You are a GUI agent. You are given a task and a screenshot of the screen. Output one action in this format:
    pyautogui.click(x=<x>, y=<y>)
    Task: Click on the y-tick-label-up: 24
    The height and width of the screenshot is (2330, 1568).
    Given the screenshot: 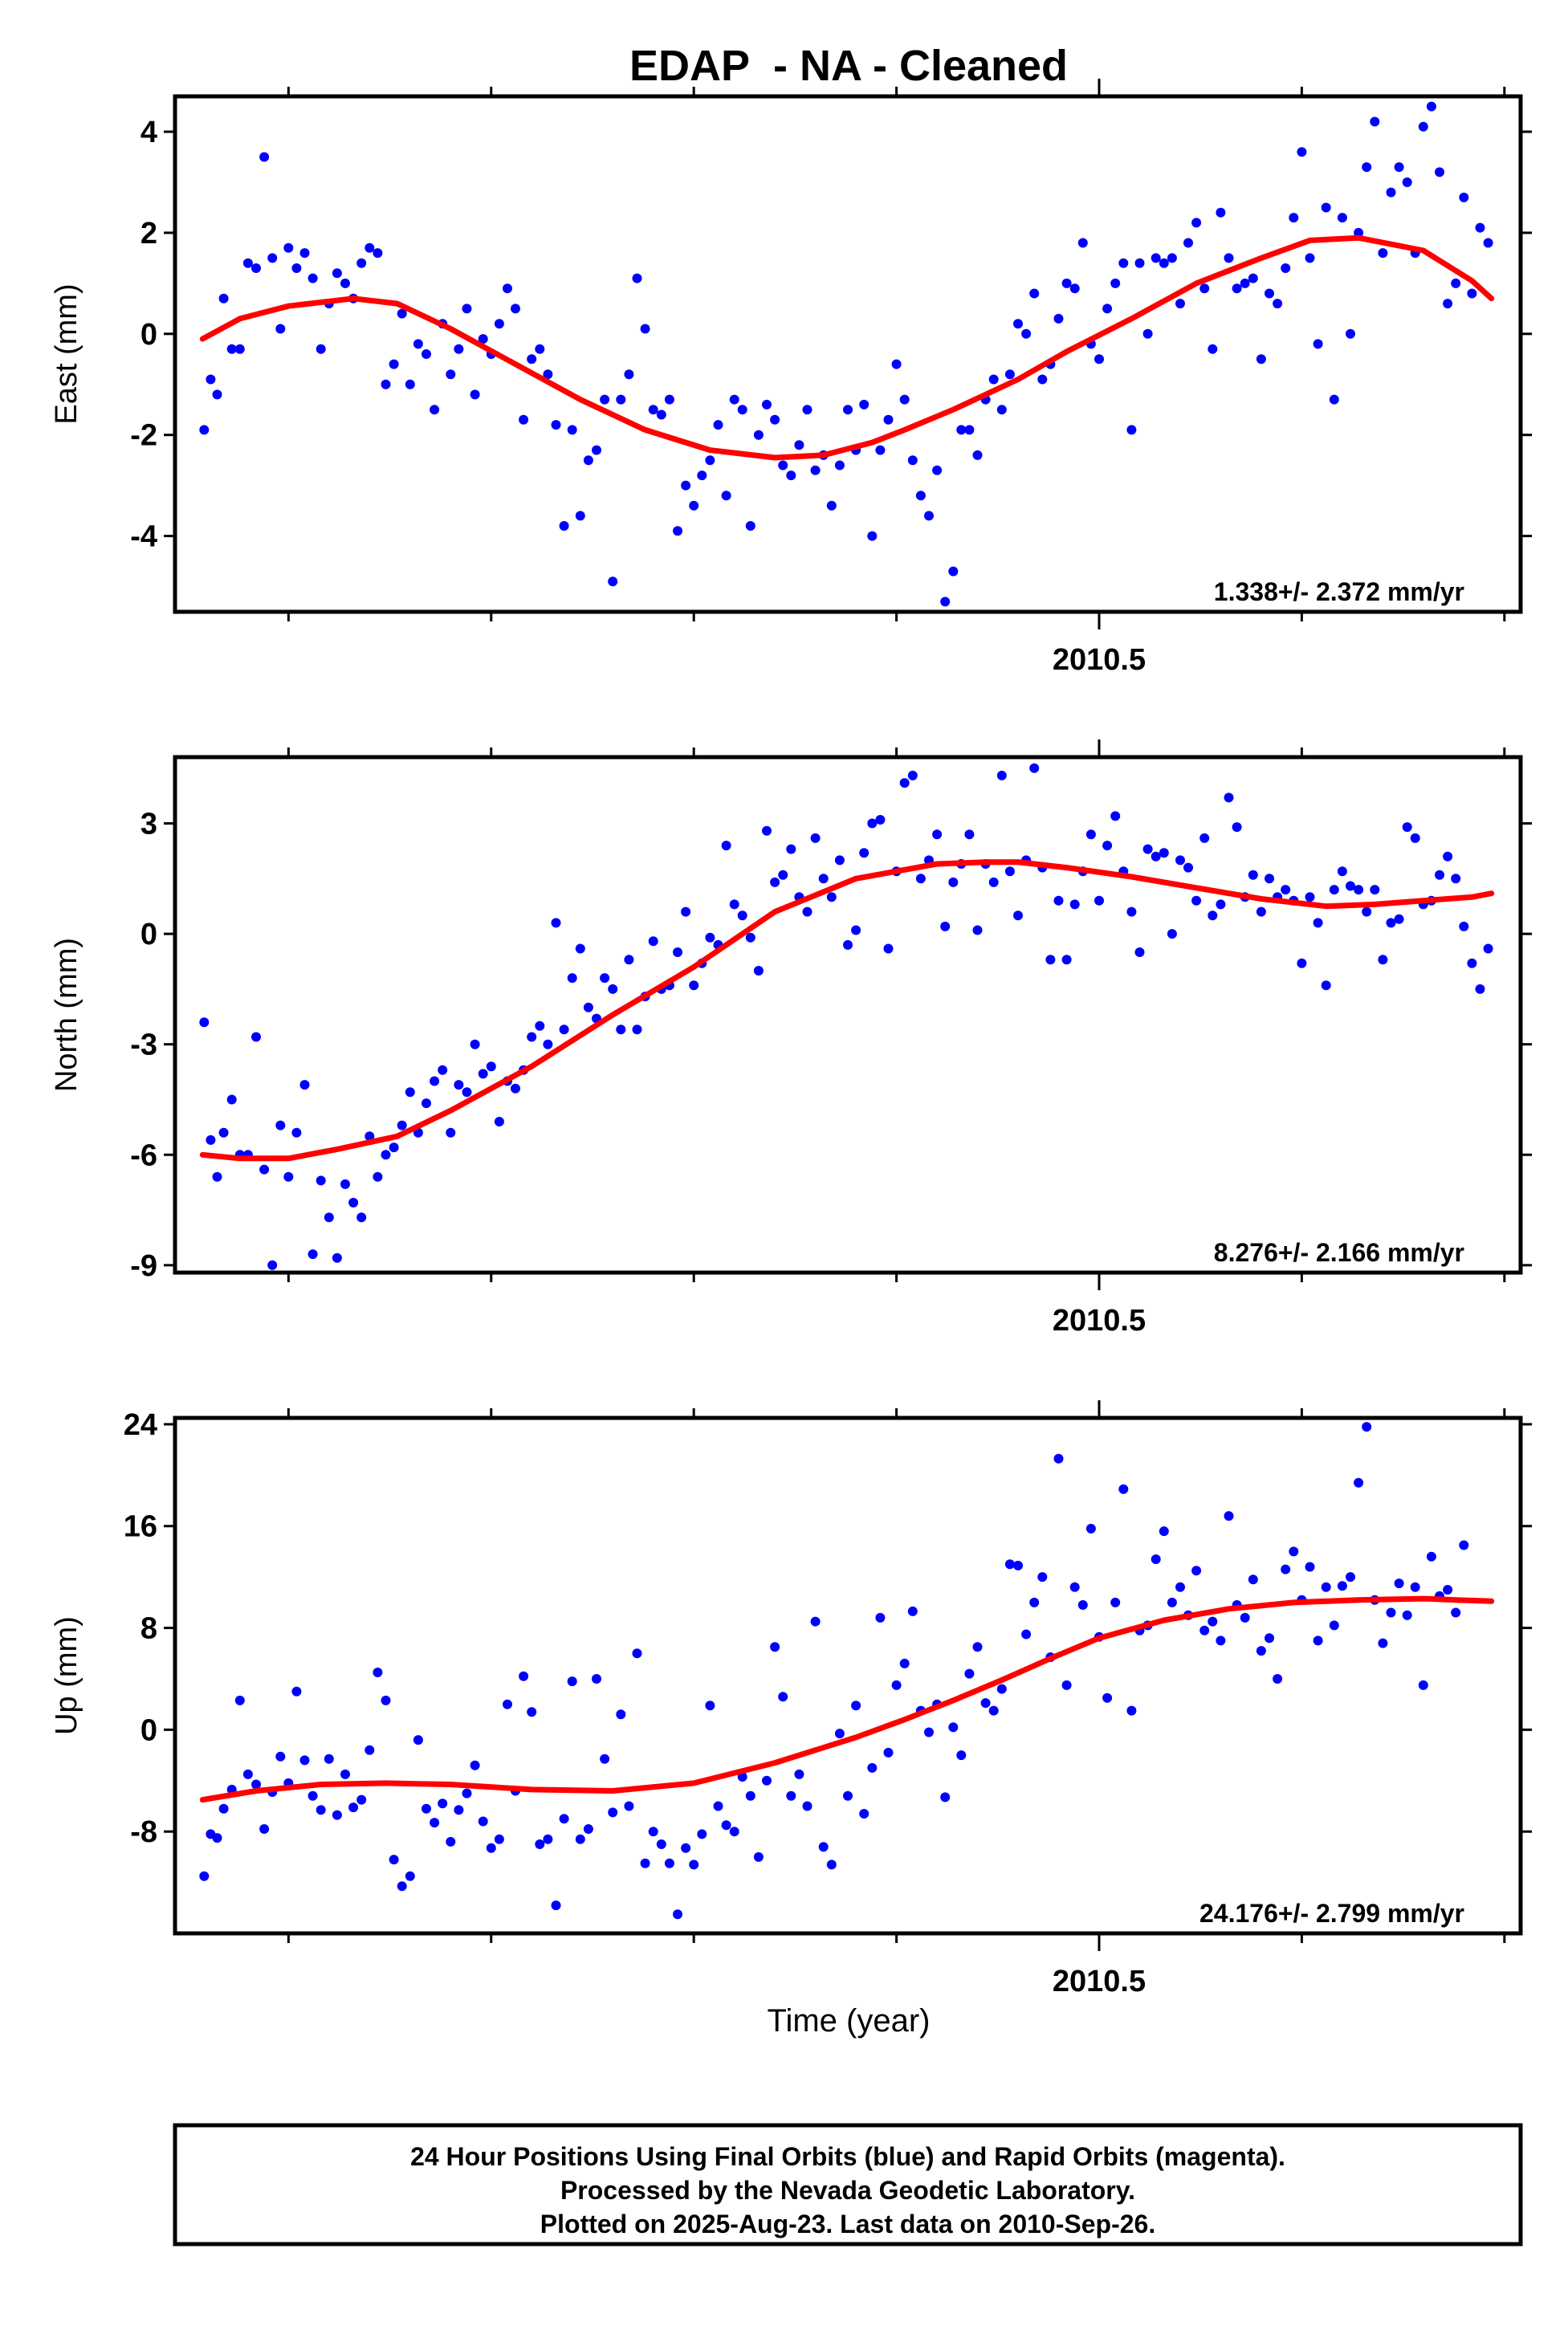 What is the action you would take?
    pyautogui.click(x=140, y=1425)
    